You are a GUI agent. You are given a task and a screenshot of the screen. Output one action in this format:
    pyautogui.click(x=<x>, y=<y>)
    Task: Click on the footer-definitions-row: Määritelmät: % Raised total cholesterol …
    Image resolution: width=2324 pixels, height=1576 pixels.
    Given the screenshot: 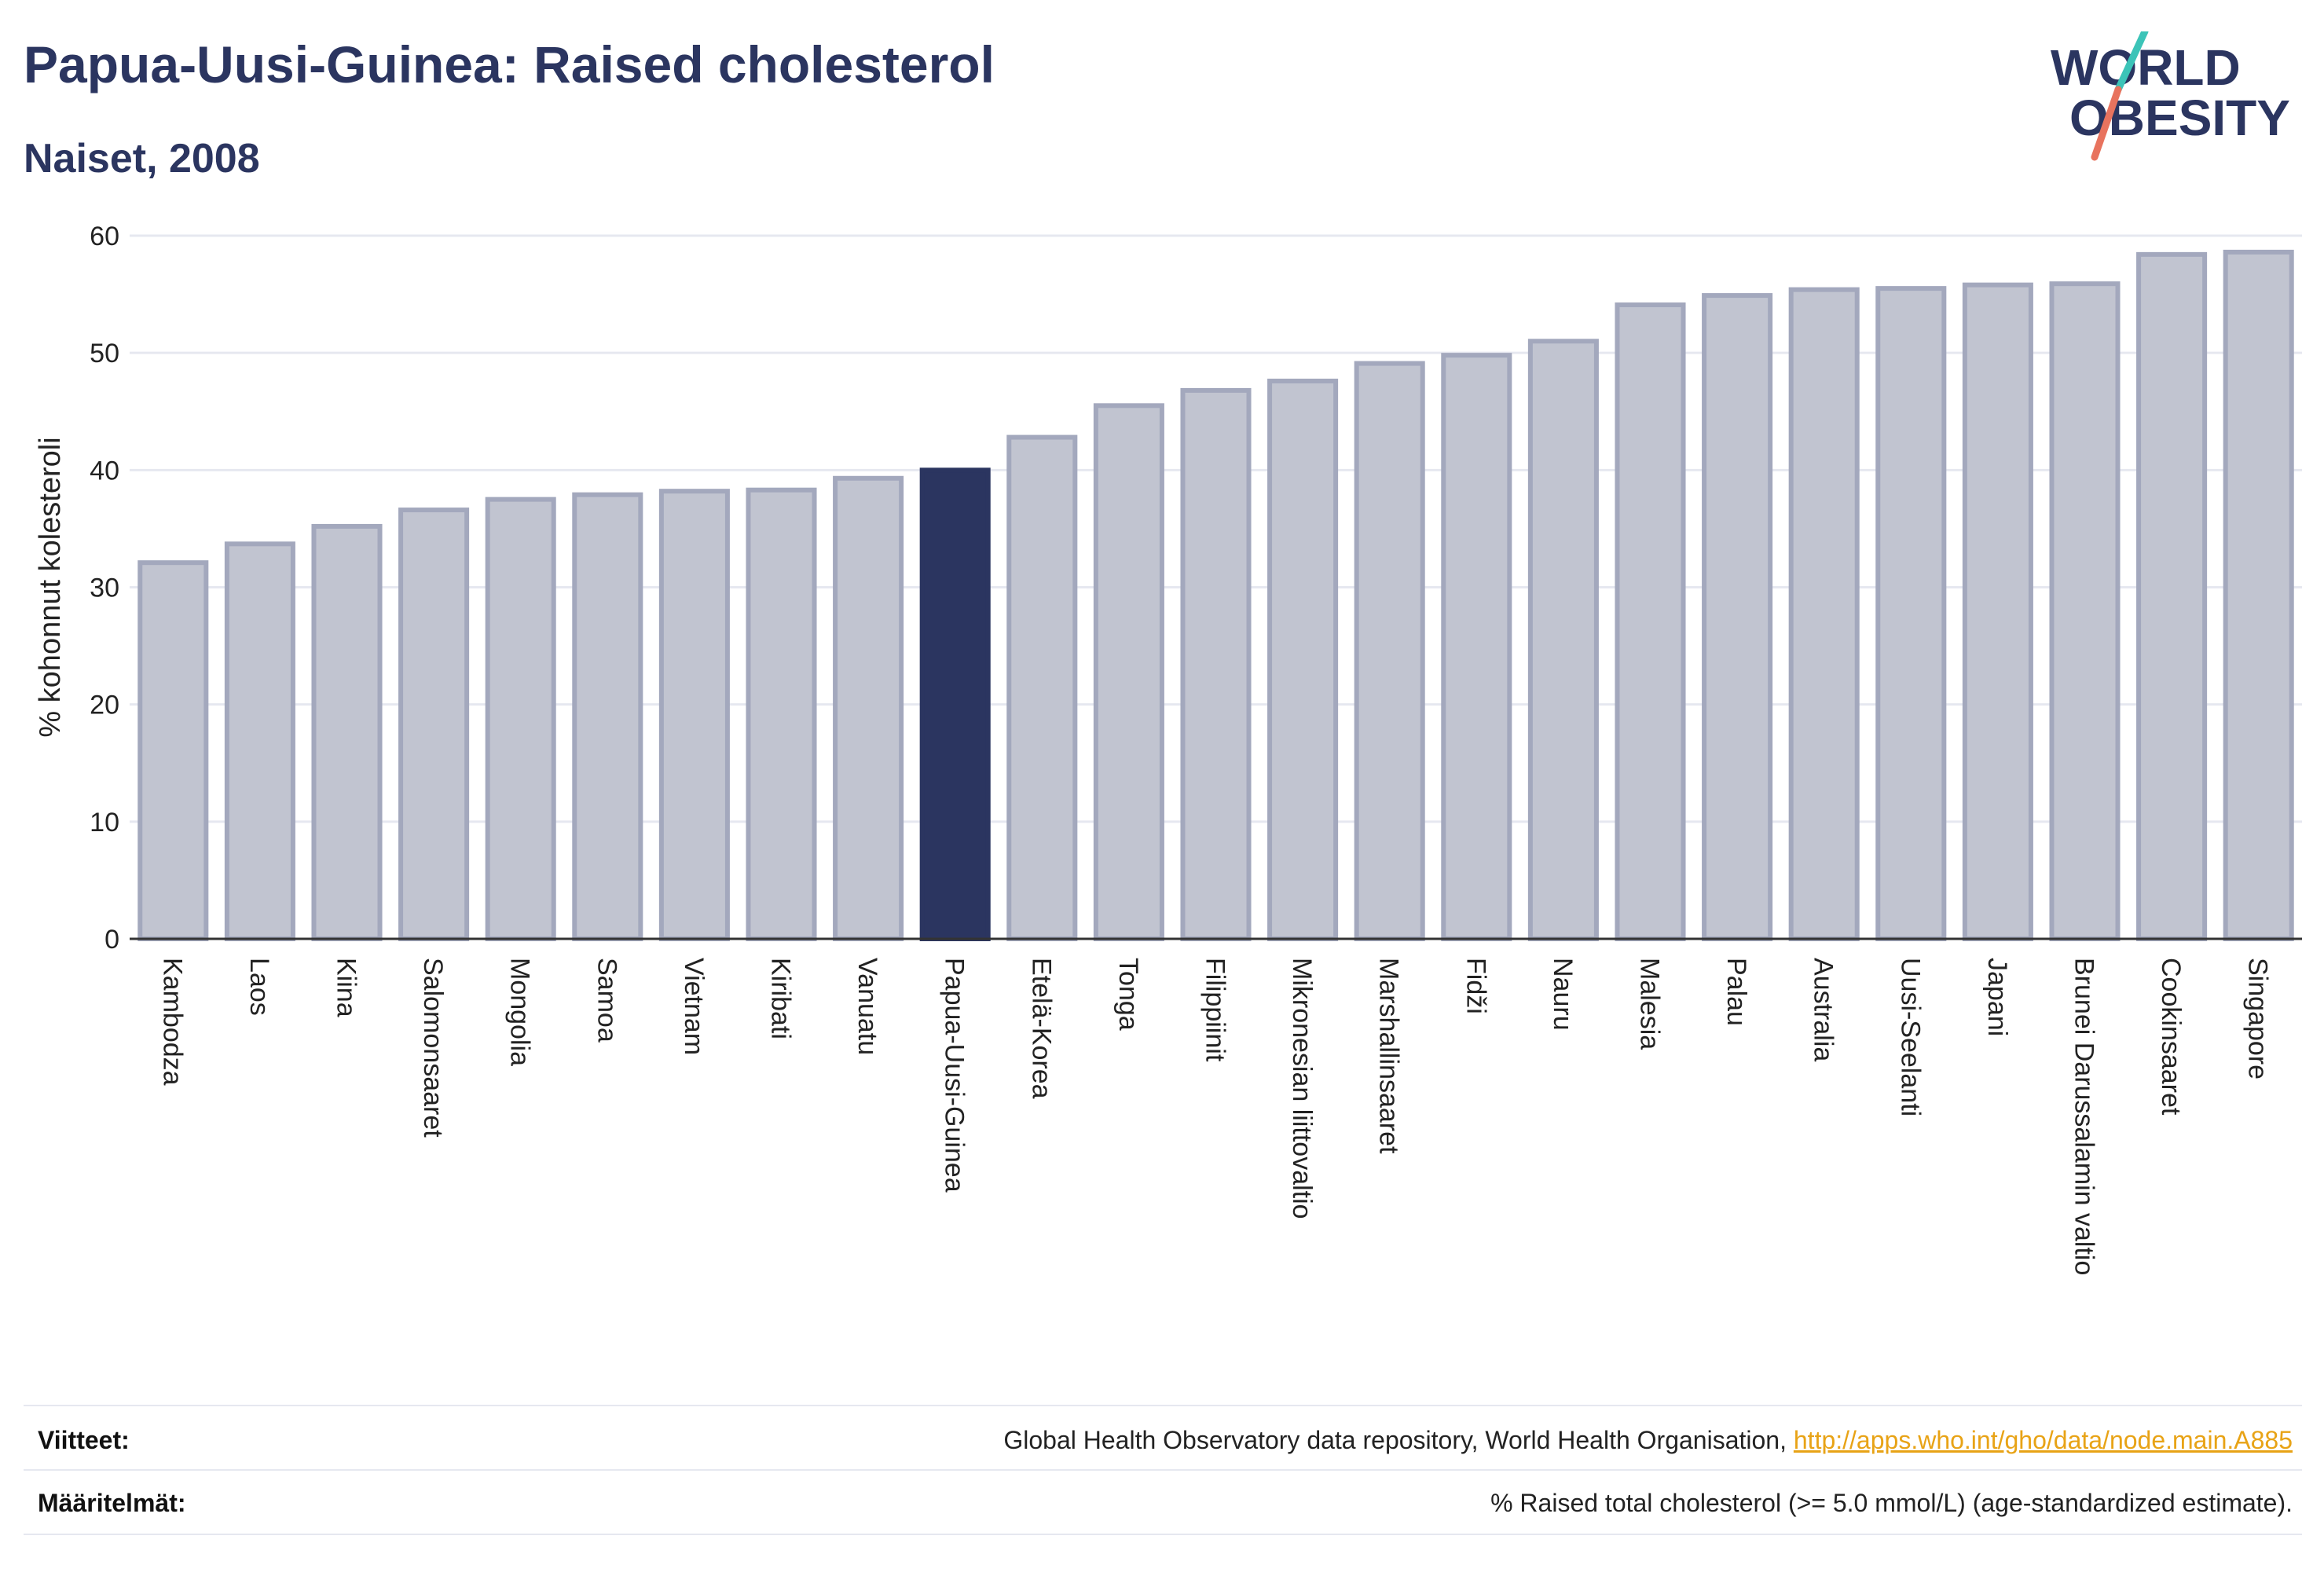 What is the action you would take?
    pyautogui.click(x=1163, y=1506)
    